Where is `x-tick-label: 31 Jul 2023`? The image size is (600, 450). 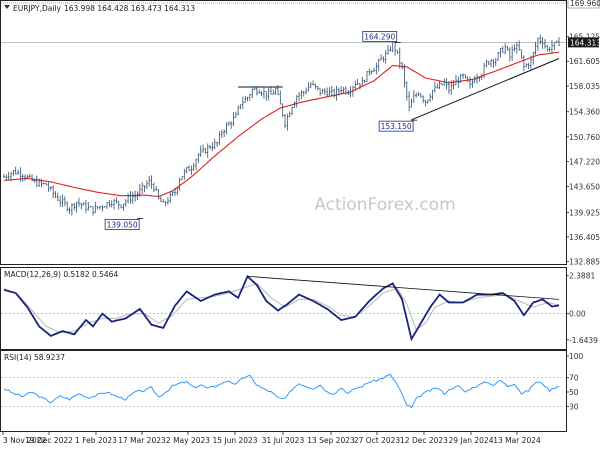
x-tick-label: 31 Jul 2023 is located at coordinates (283, 440).